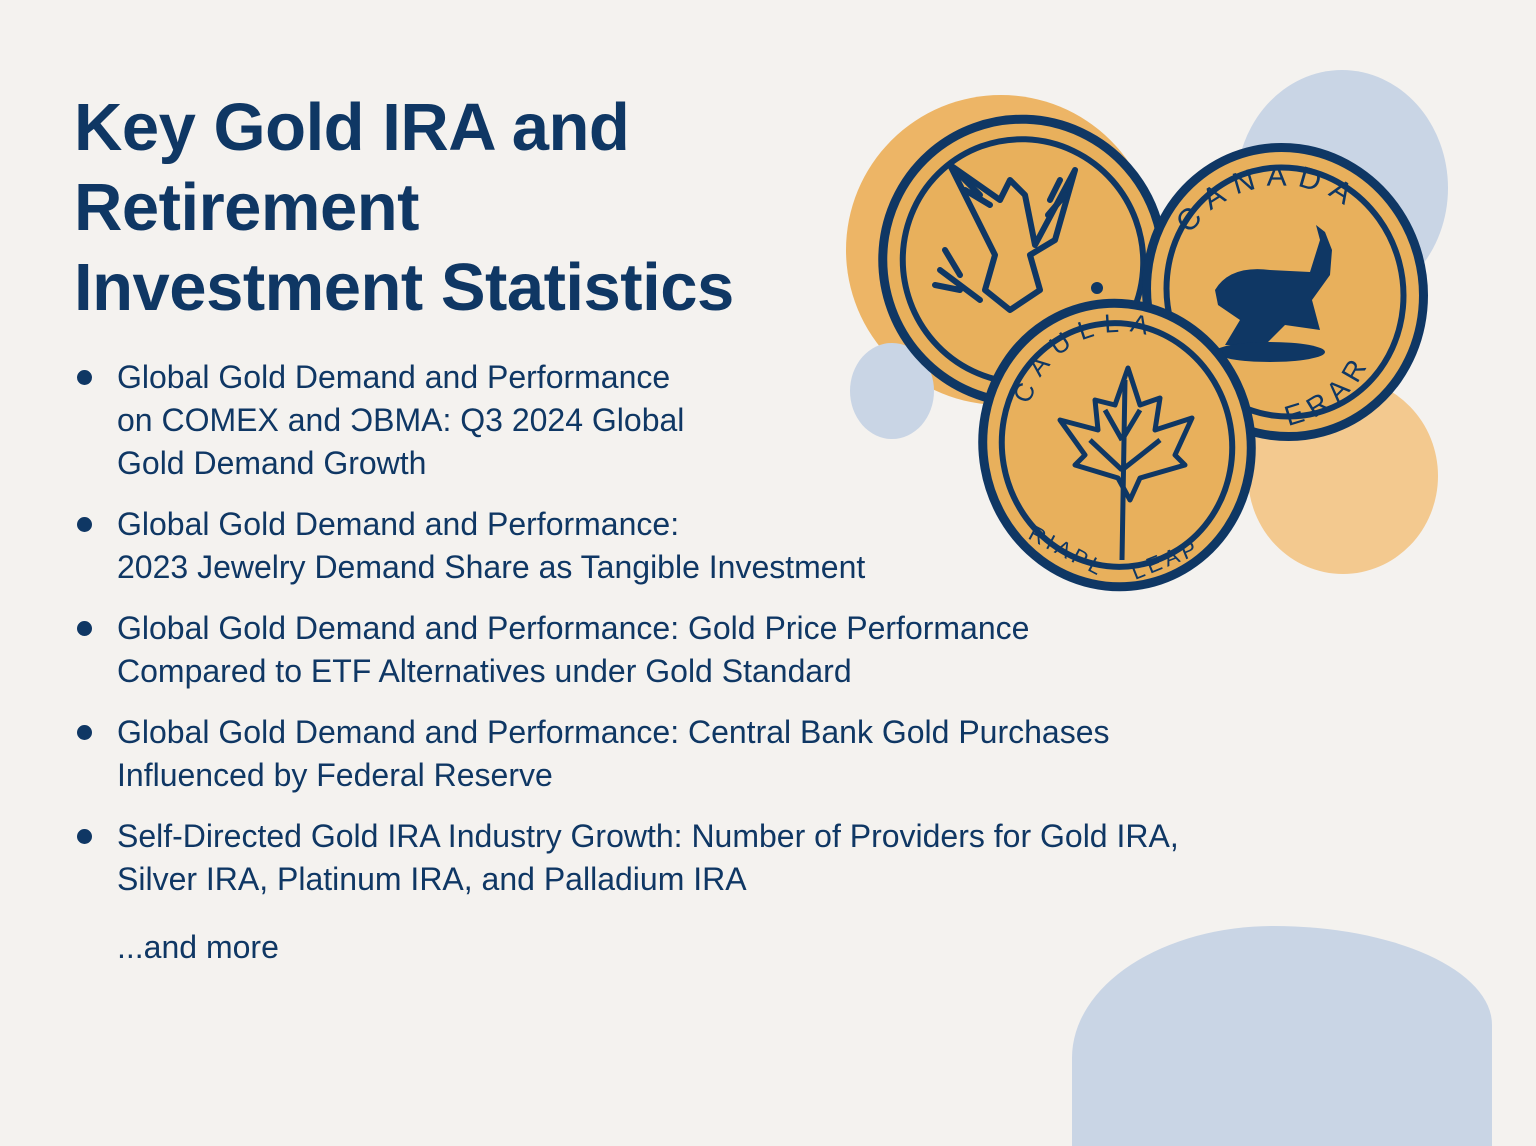 The height and width of the screenshot is (1146, 1536). What do you see at coordinates (1343, 476) in the screenshot?
I see `decorative-gold-circle-bottom-right` at bounding box center [1343, 476].